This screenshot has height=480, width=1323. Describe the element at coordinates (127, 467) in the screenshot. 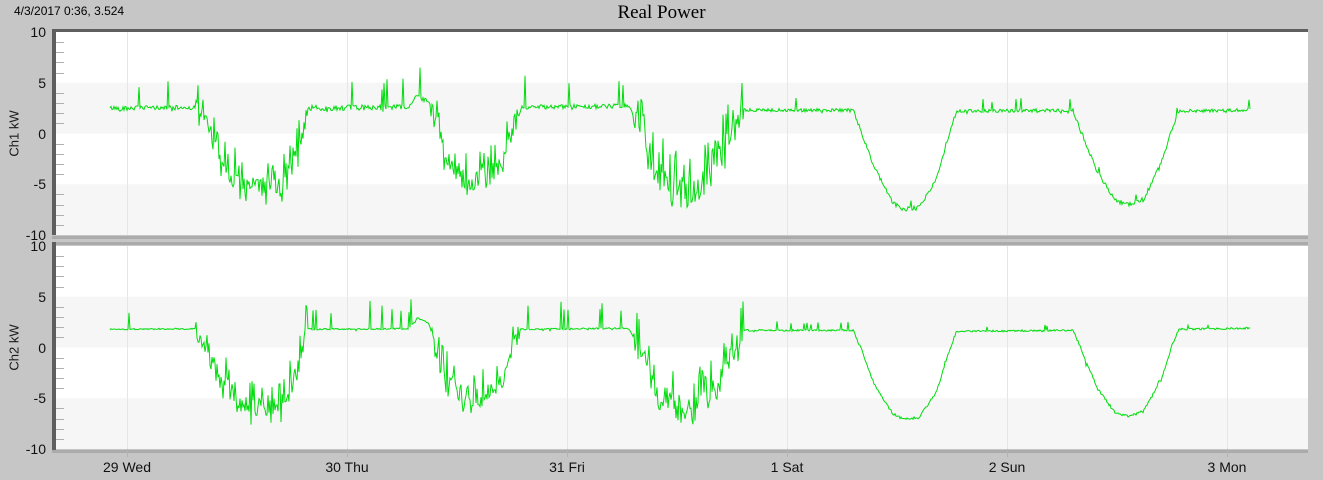

I see `x-tick-label: 29 Wed` at that location.